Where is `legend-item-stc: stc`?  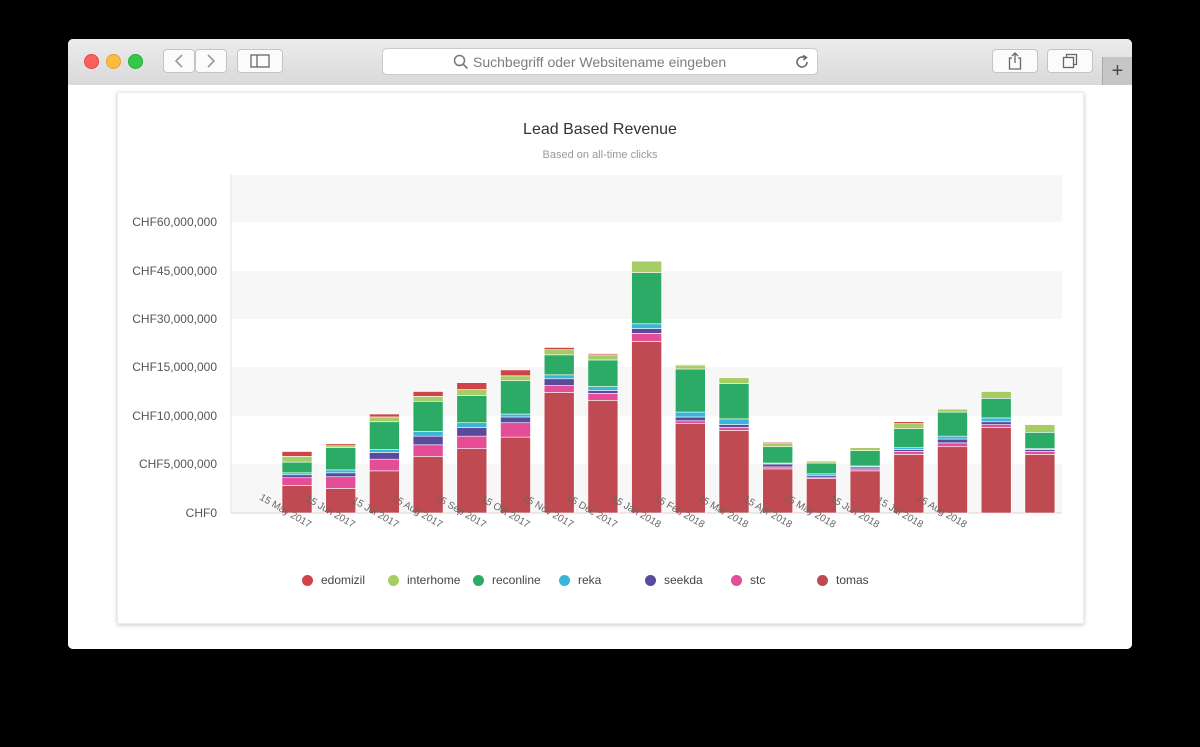
legend-item-stc: stc is located at coordinates (748, 580).